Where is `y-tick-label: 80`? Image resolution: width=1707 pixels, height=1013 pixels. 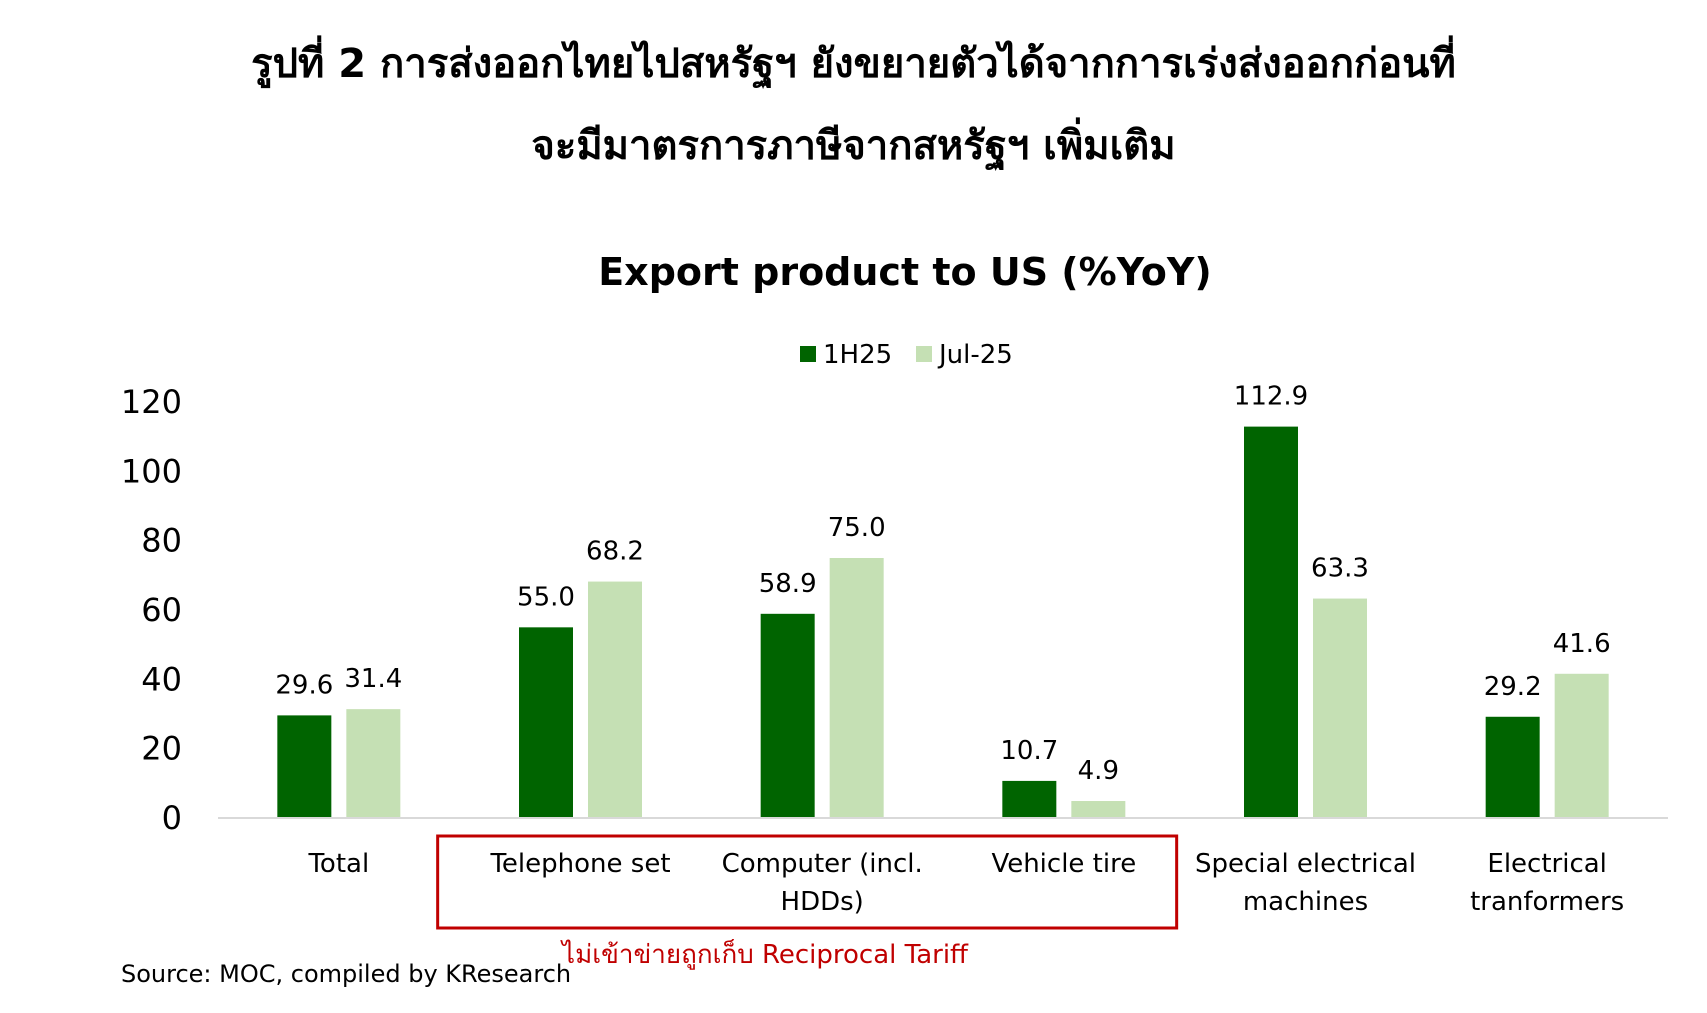
y-tick-label: 80 is located at coordinates (161, 541).